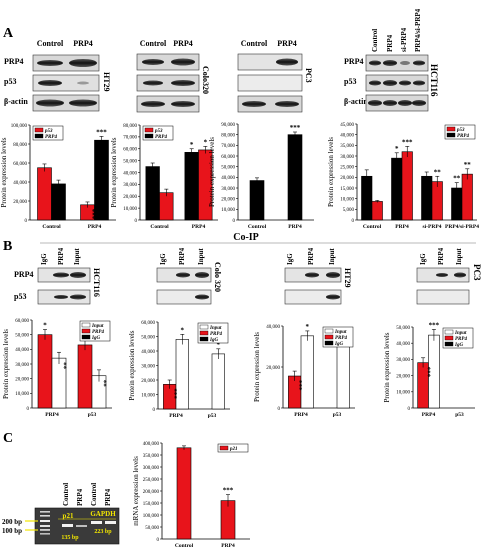  Describe the element at coordinates (205, 80) in the screenshot. I see `cell-line-label: Colo320` at that location.